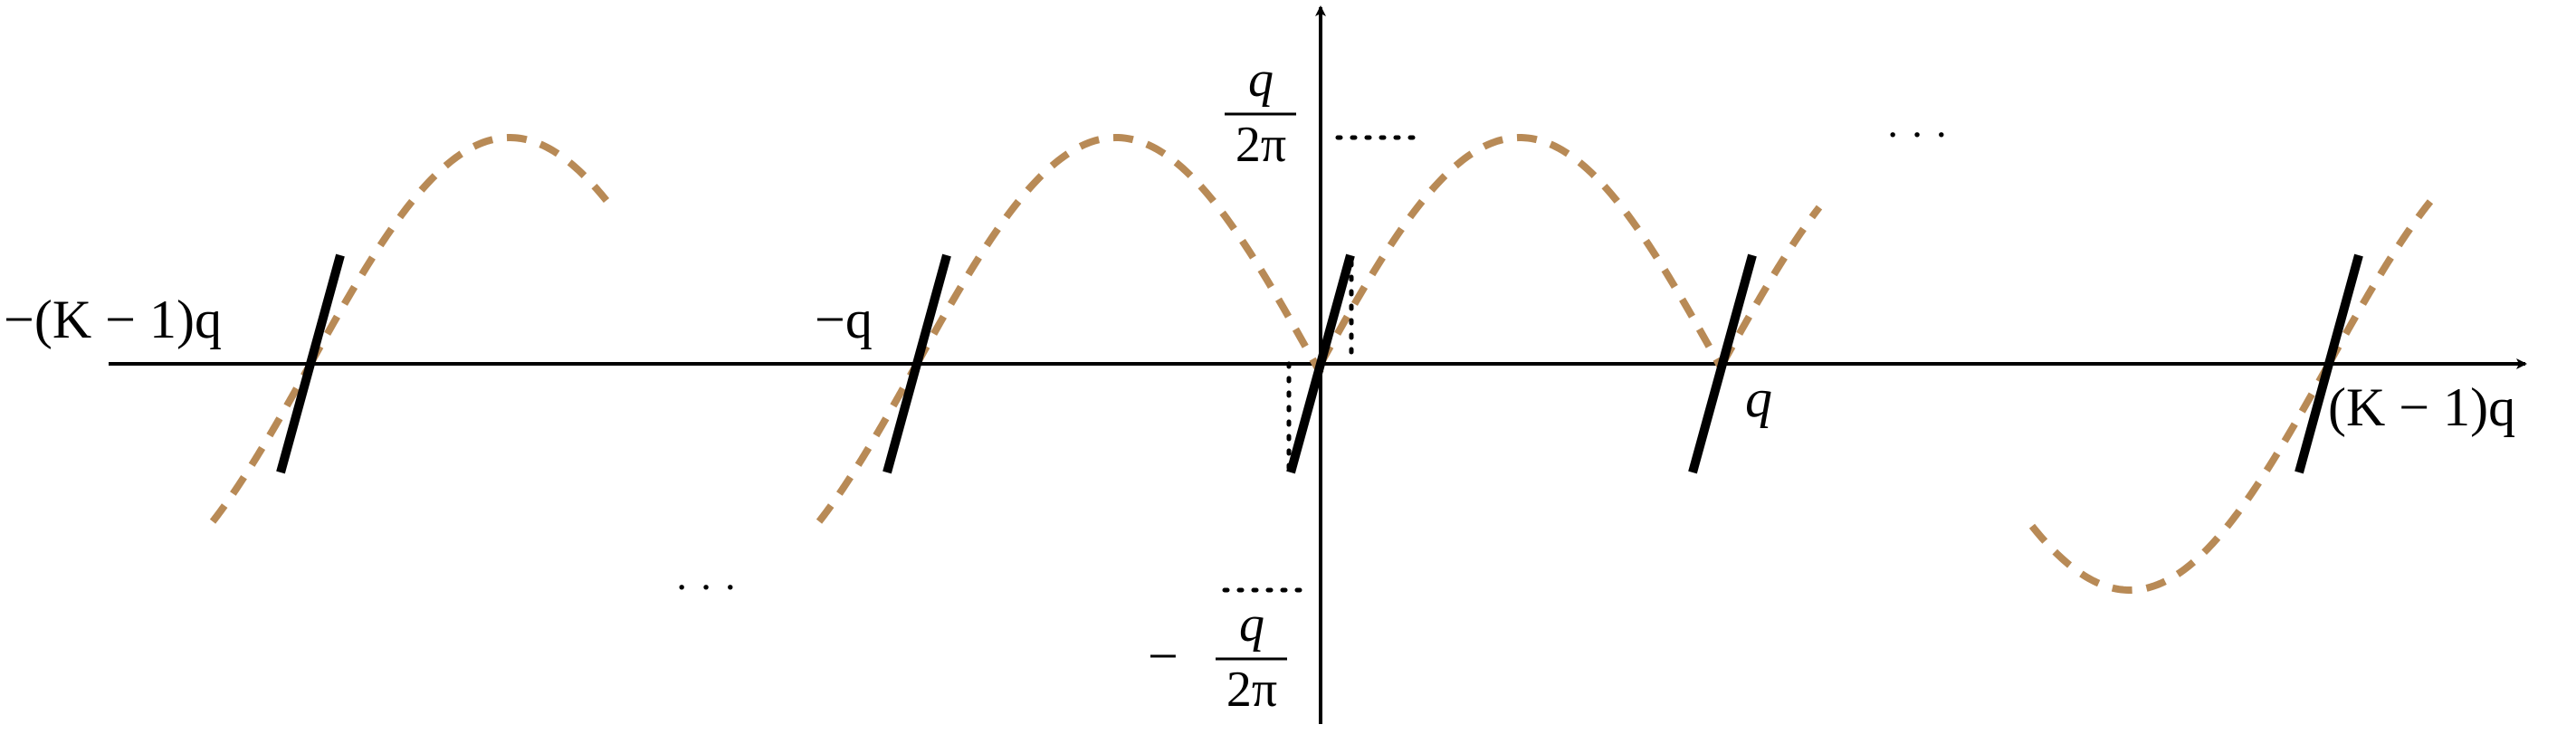  What do you see at coordinates (868, 443) in the screenshot?
I see `curve-before-neg-q` at bounding box center [868, 443].